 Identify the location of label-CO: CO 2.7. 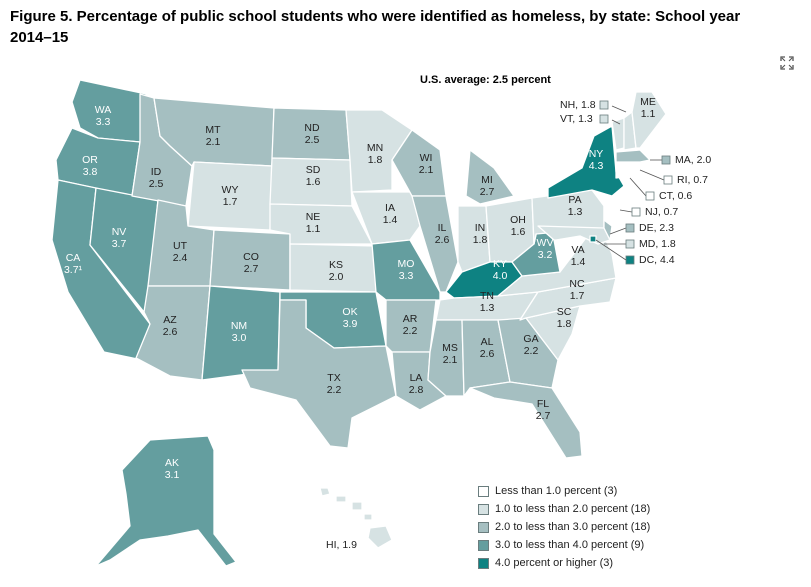
(251, 263).